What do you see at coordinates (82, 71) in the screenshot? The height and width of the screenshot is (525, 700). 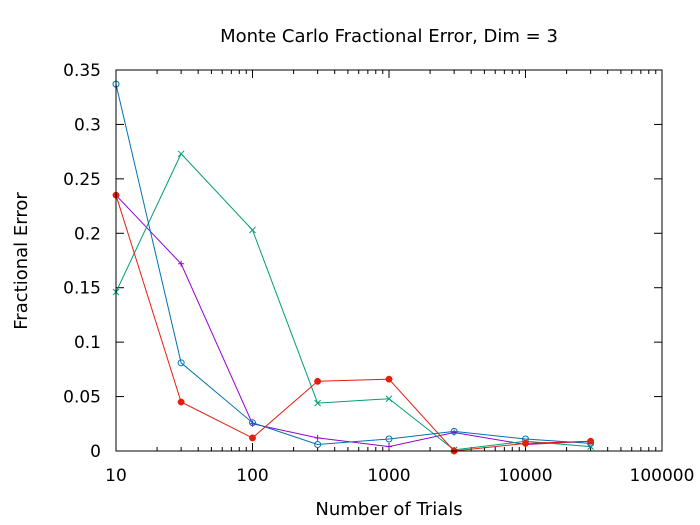 I see `y-tick-label: 0.35` at bounding box center [82, 71].